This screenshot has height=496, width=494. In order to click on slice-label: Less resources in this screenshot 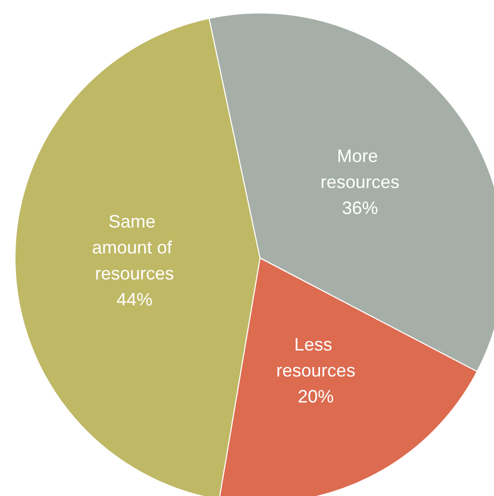, I will do `click(316, 357)`.